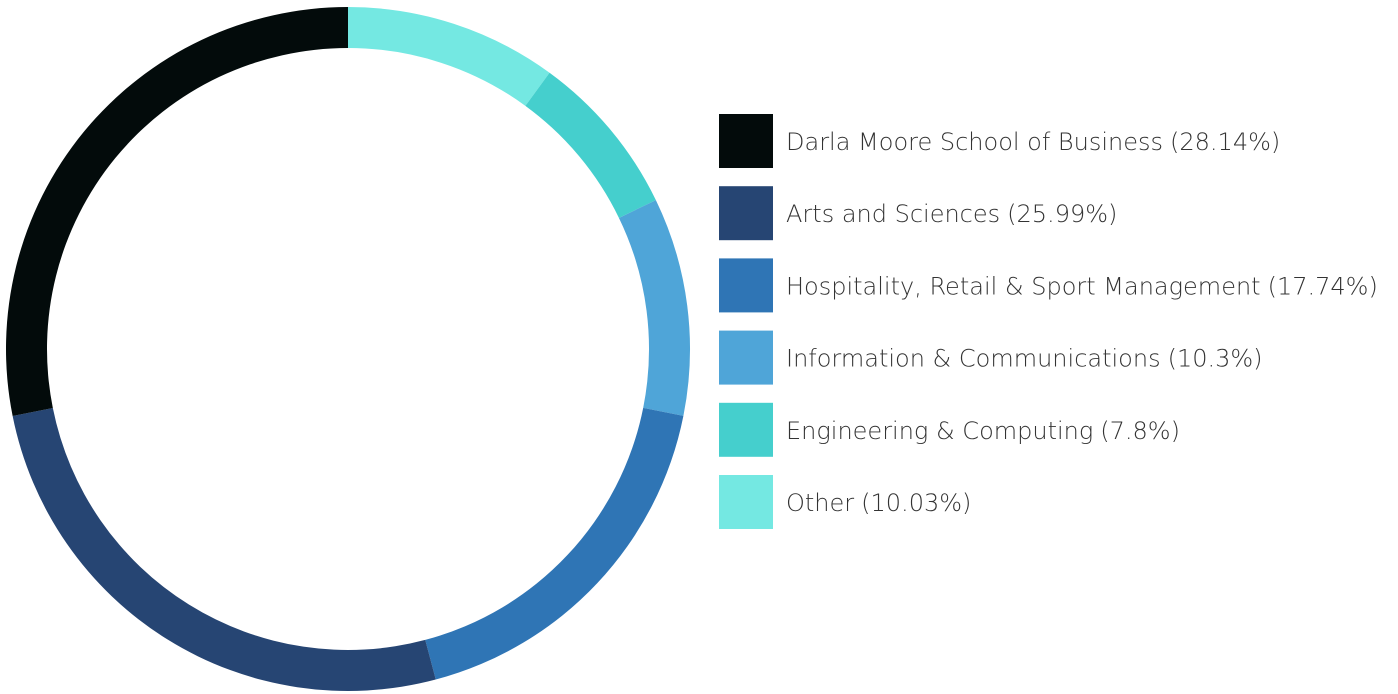  I want to click on legend-label: Engineering & Computing (7.8%), so click(983, 431).